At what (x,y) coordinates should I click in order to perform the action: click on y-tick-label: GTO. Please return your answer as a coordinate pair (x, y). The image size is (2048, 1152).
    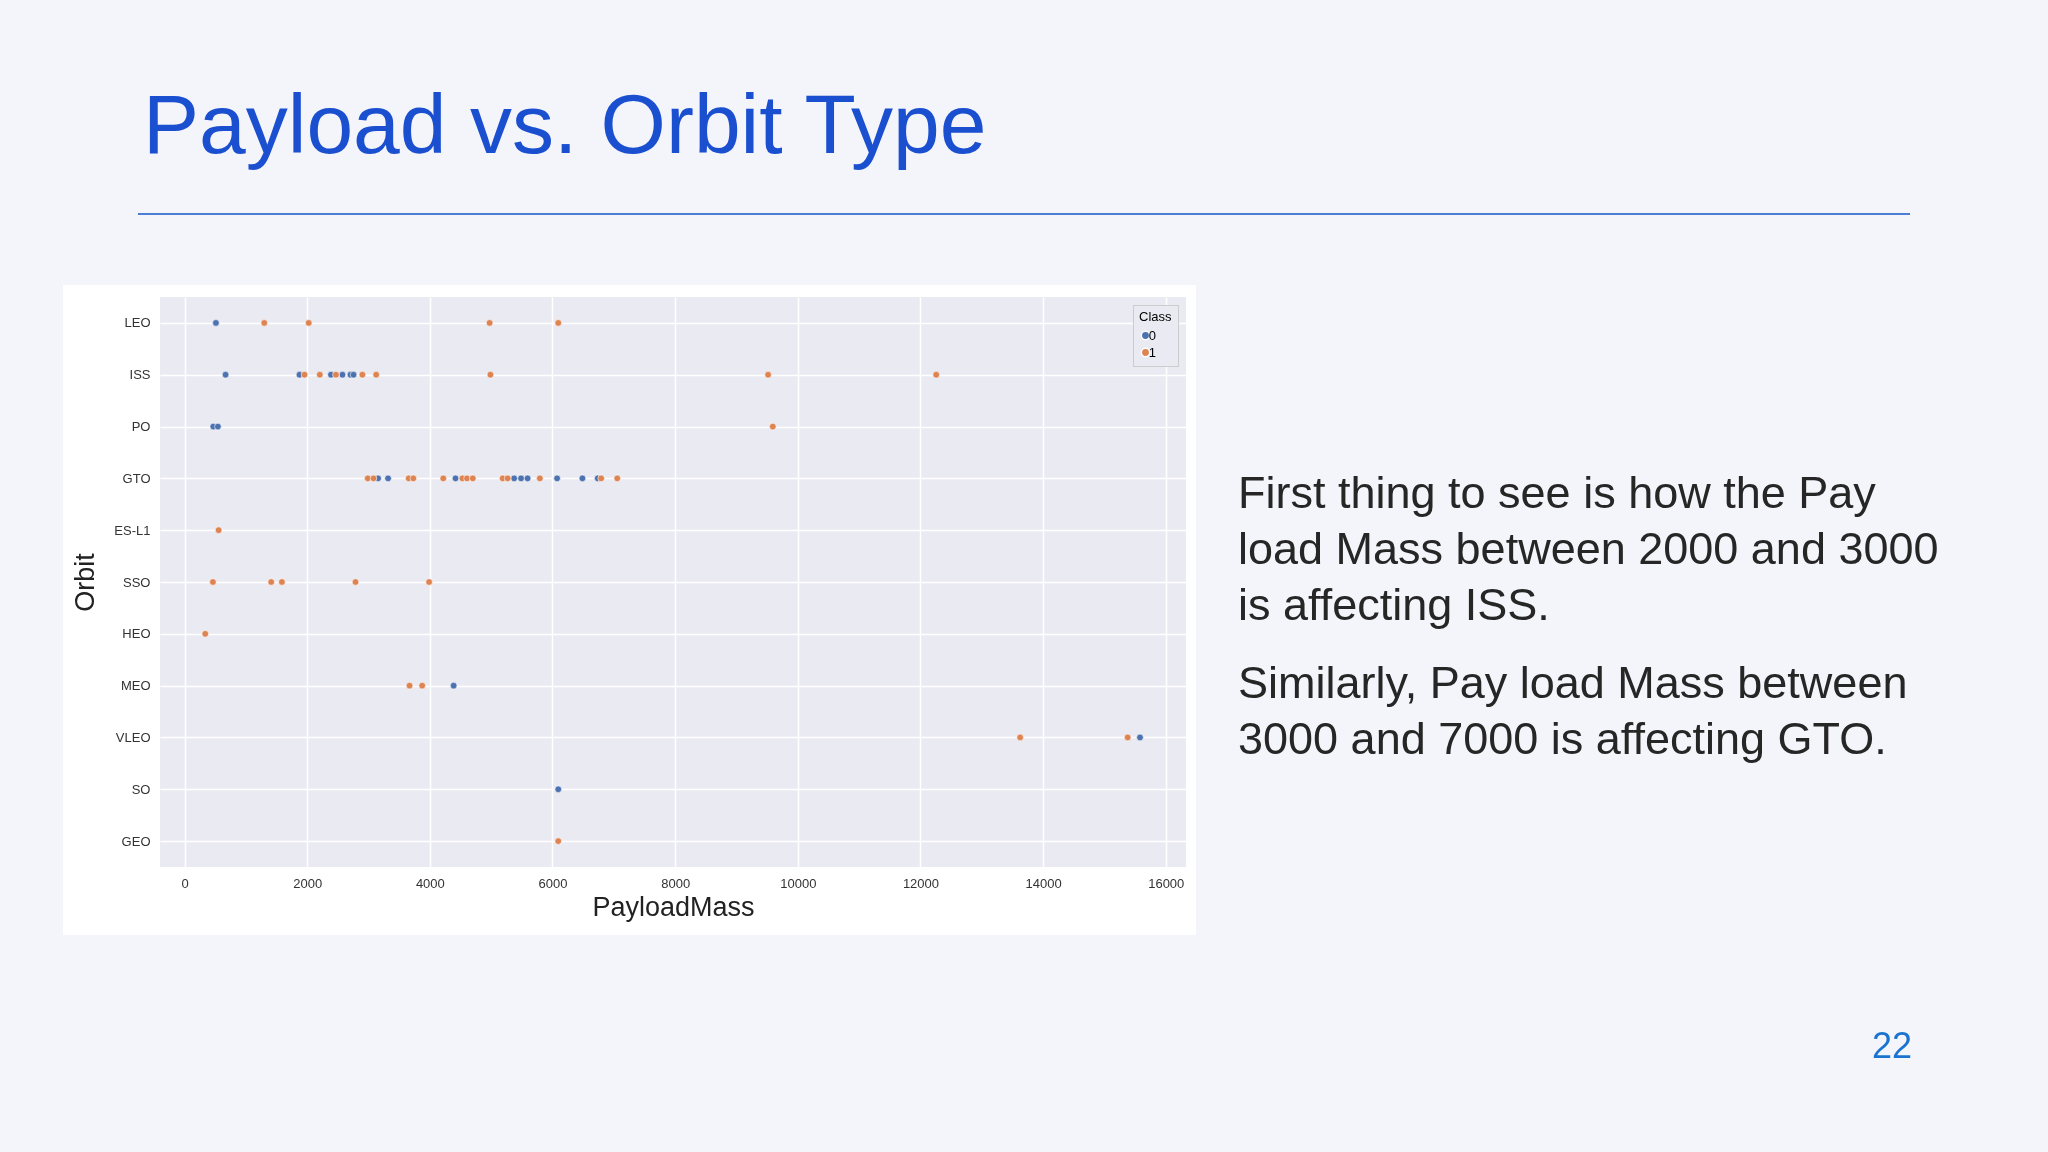
    Looking at the image, I should click on (136, 478).